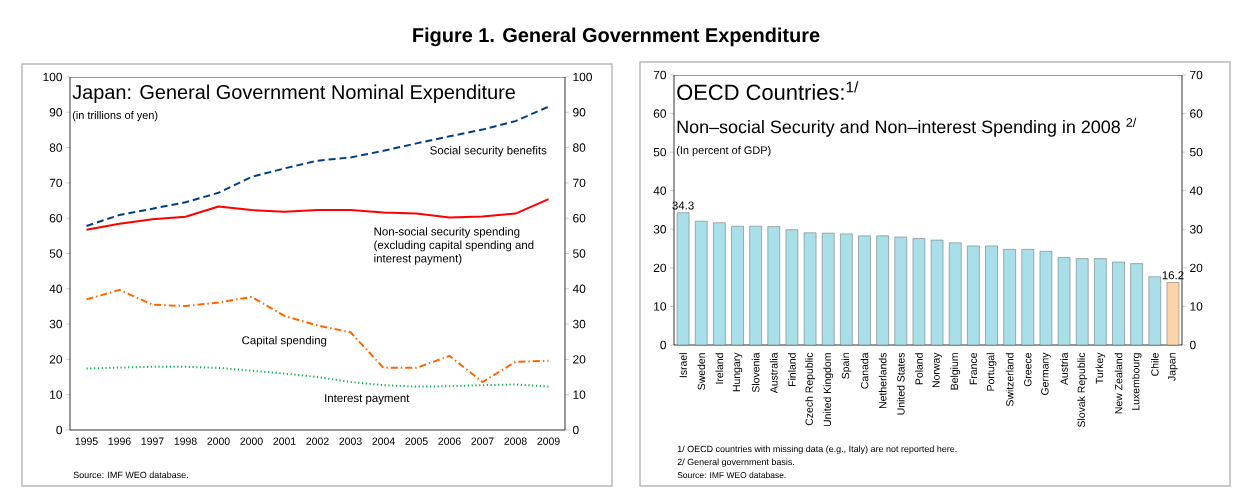 This screenshot has height=491, width=1233. I want to click on x-tick-label: 2008, so click(515, 441).